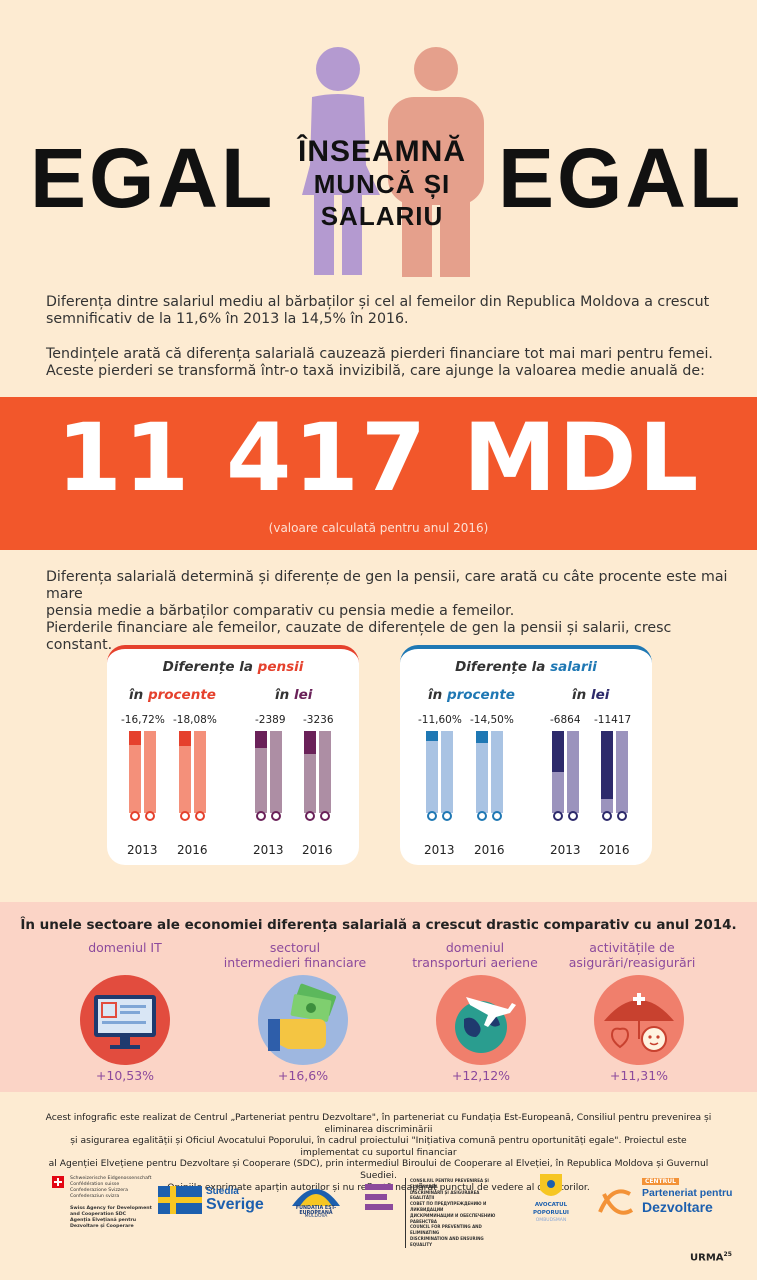 Image resolution: width=757 pixels, height=1280 pixels. I want to click on title-middle: ÎNSEAMNĂ MUNCĂ ȘI SALARIU, so click(382, 184).